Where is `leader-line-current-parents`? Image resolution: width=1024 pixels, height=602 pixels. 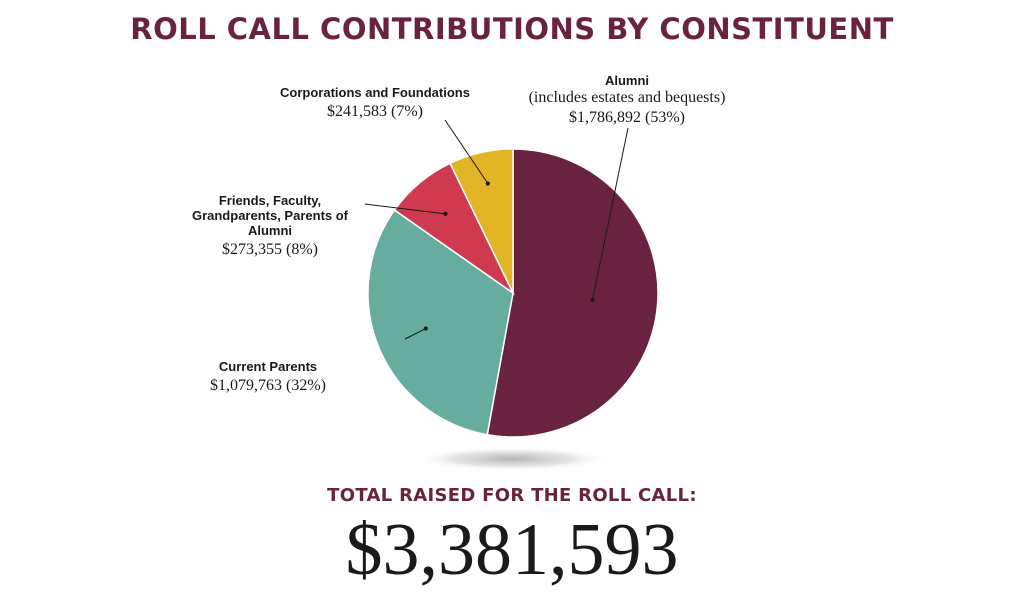
leader-line-current-parents is located at coordinates (415, 334).